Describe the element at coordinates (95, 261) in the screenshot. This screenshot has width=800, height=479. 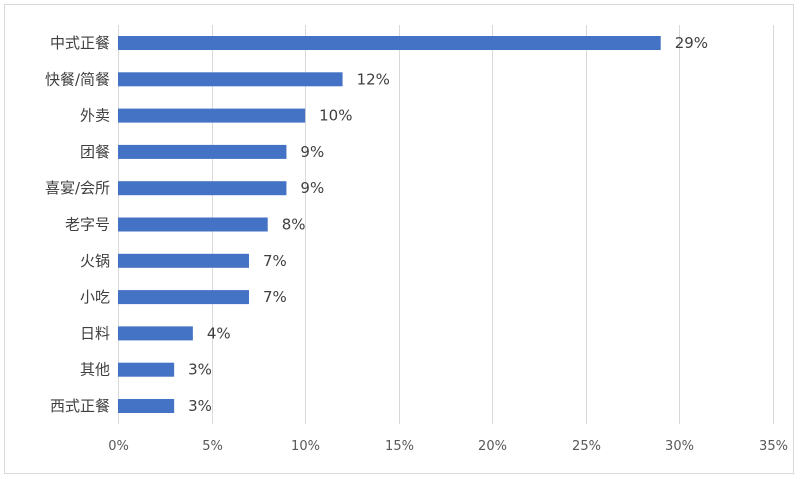
I see `category-label: 火锅` at that location.